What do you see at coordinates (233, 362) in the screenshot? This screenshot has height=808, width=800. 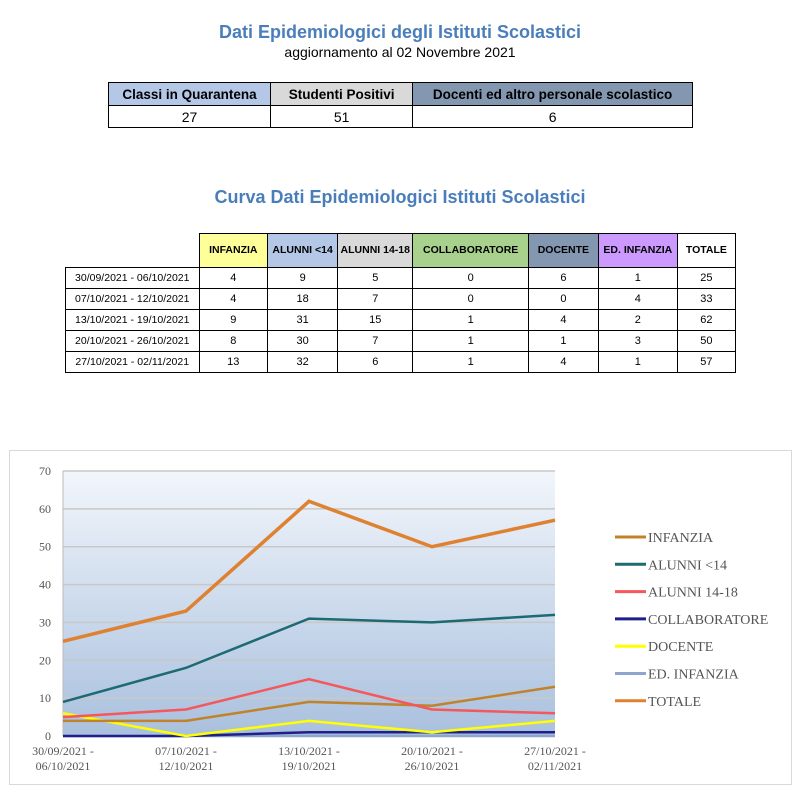 I see `cell-value: 13` at bounding box center [233, 362].